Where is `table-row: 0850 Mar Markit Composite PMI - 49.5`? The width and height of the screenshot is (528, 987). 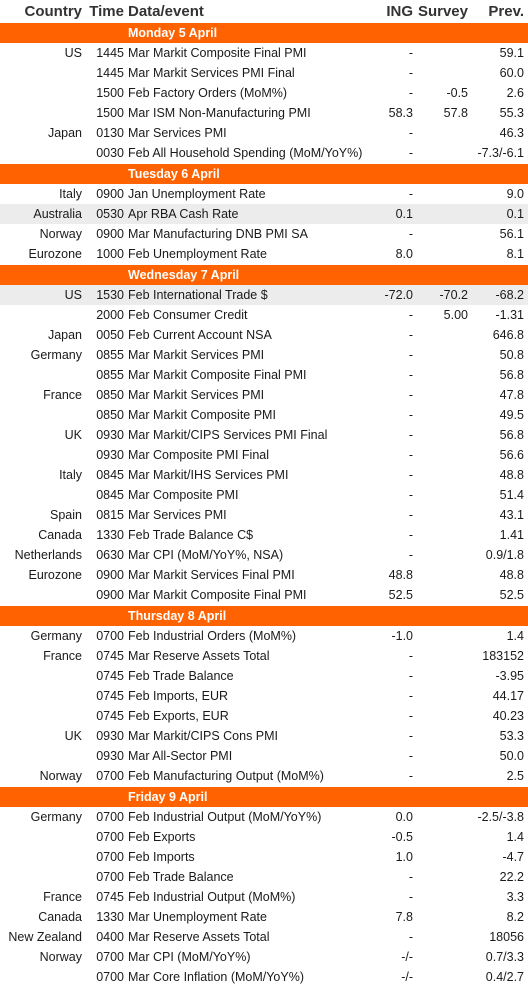
table-row: 0850 Mar Markit Composite PMI - 49.5 is located at coordinates (264, 415).